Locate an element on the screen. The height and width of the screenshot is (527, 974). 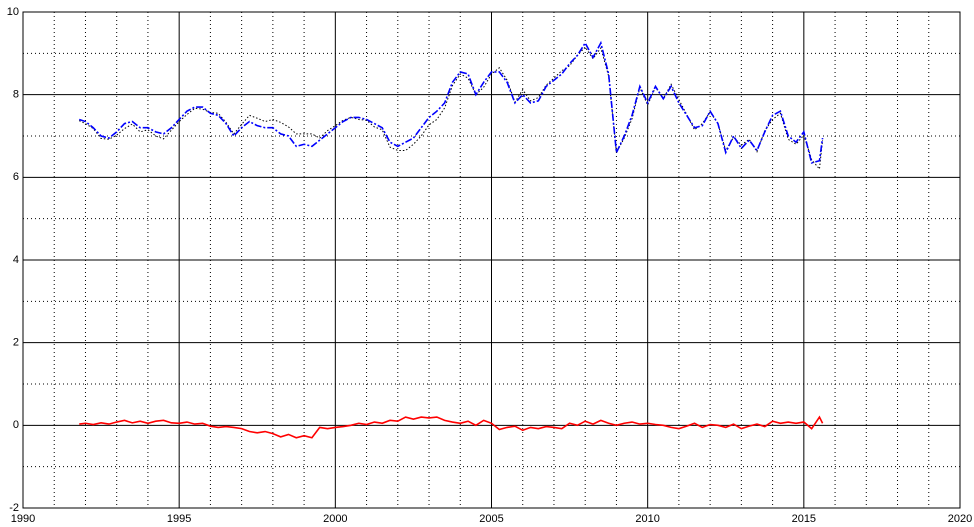
y-tick-label: -2 is located at coordinates (14, 508).